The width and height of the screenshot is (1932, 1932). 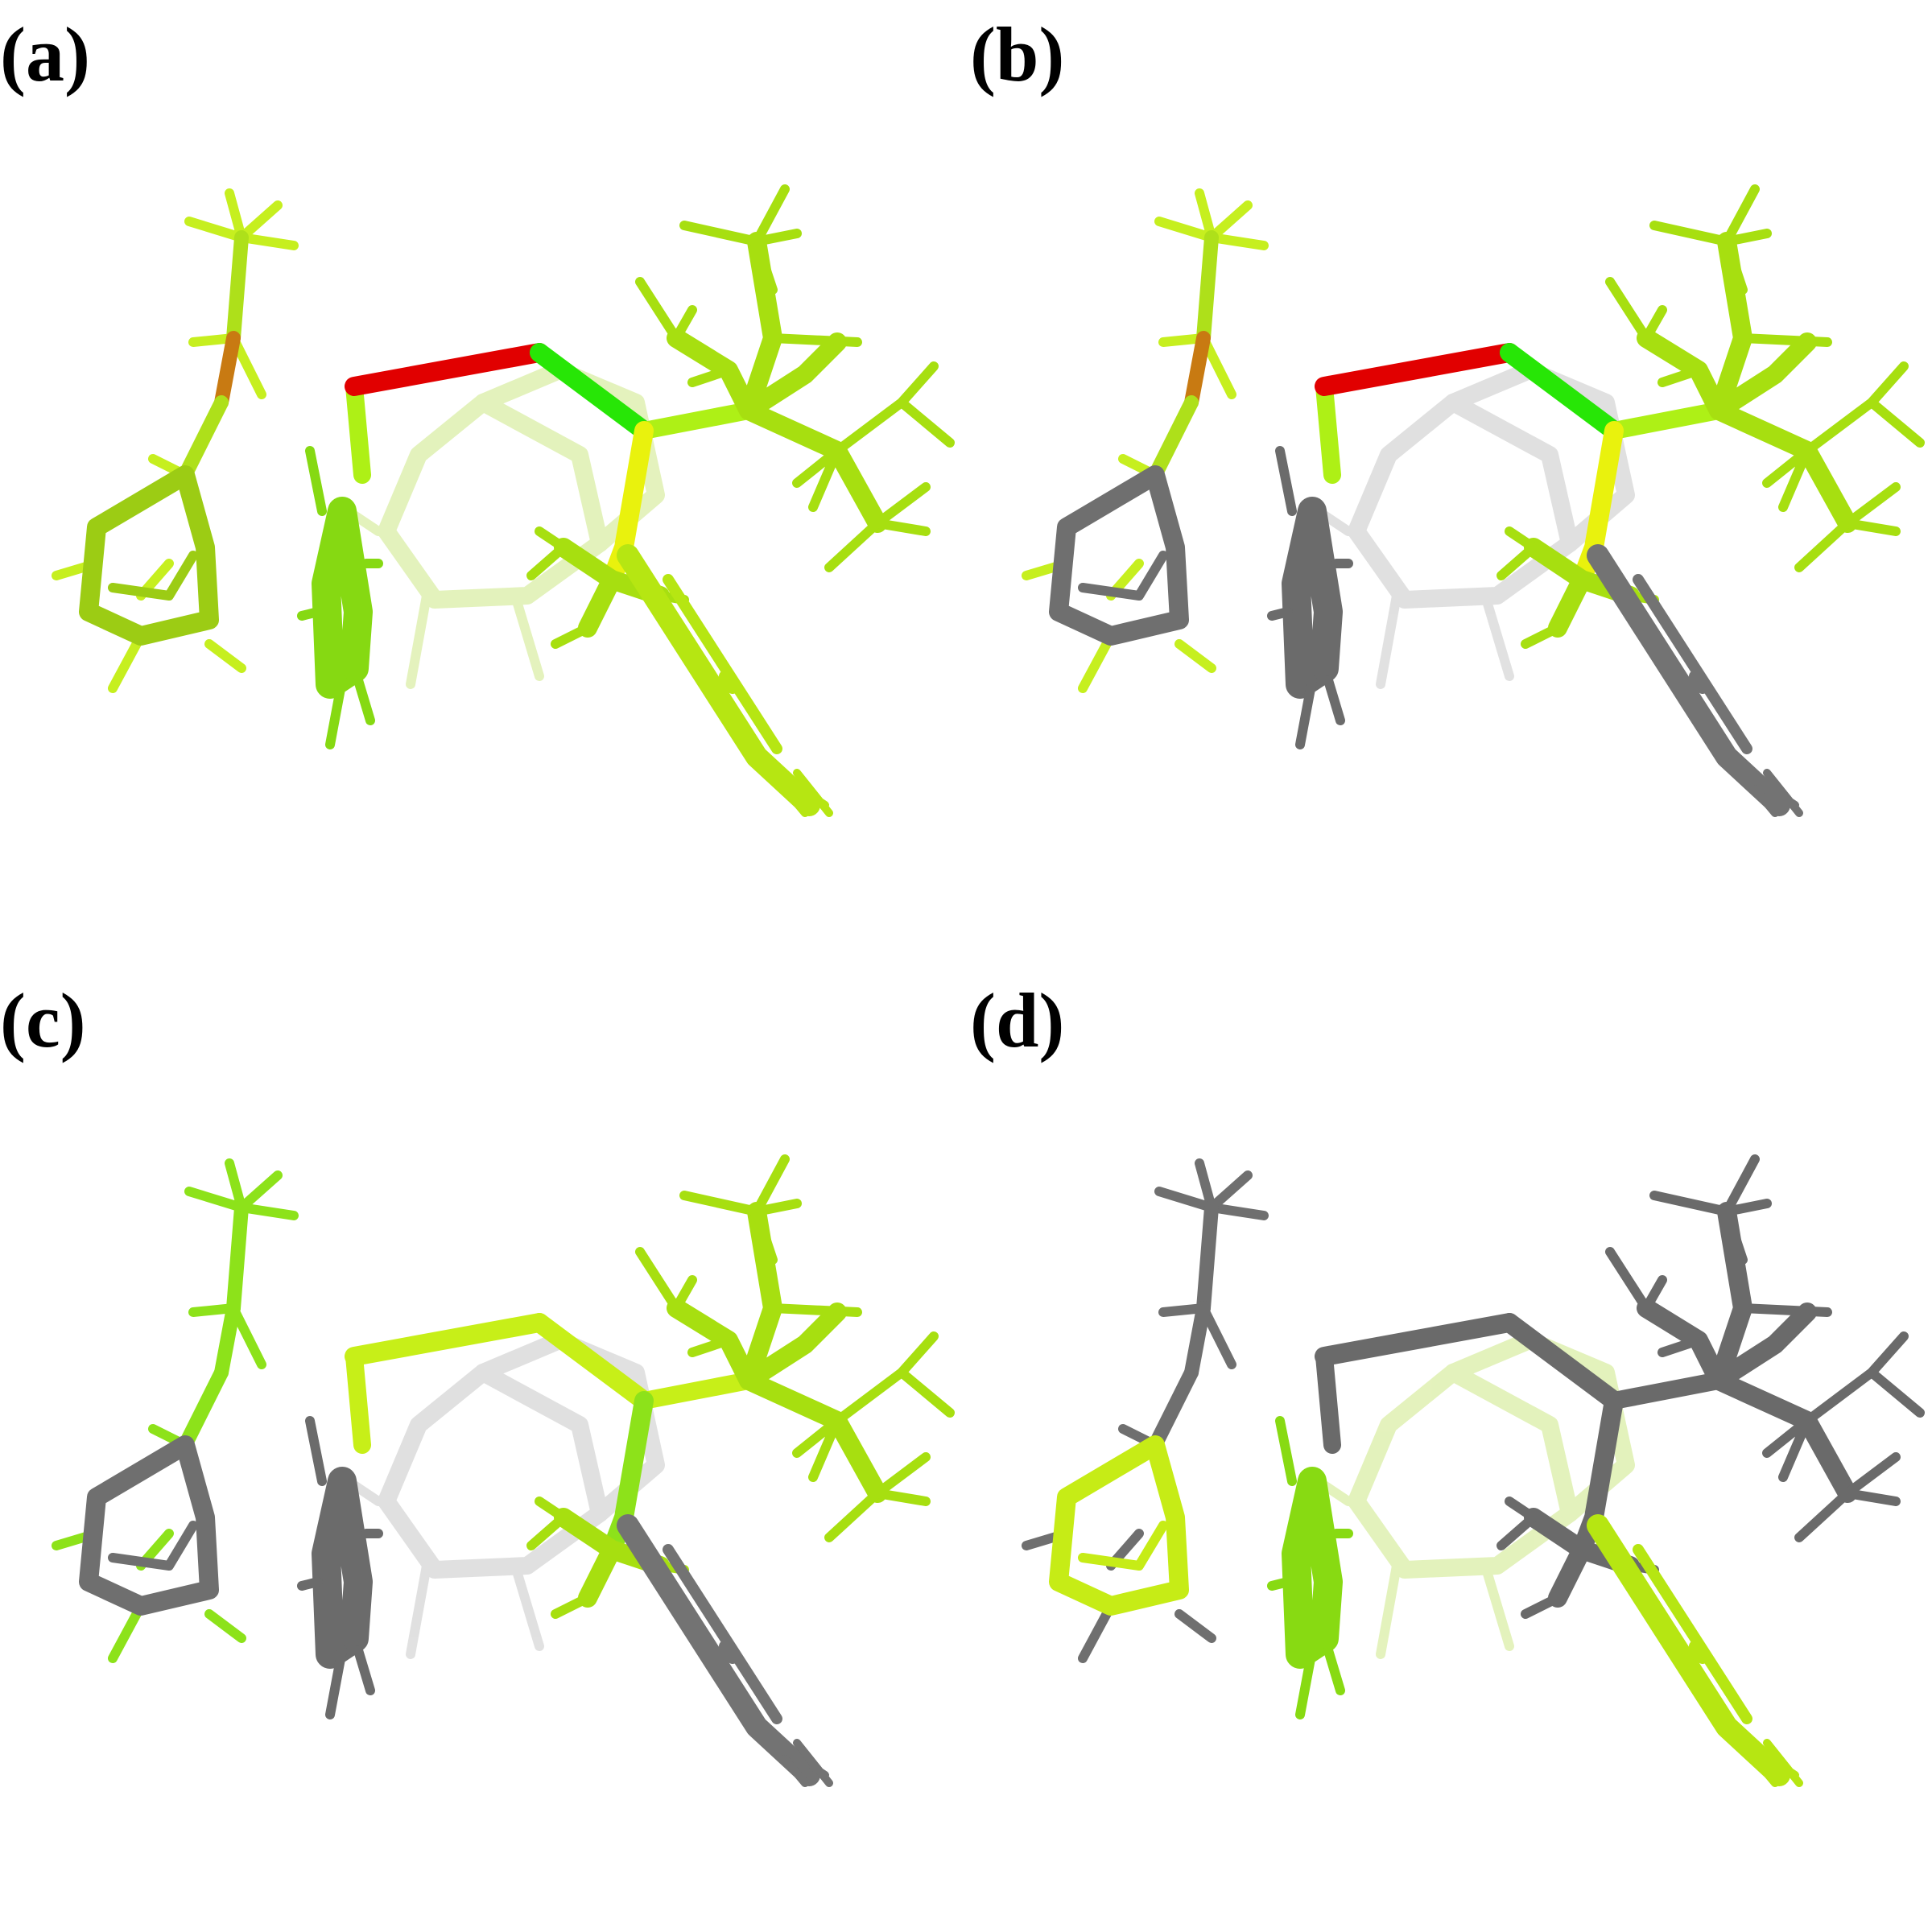 What do you see at coordinates (45, 54) in the screenshot?
I see `panel-label-a: (a)` at bounding box center [45, 54].